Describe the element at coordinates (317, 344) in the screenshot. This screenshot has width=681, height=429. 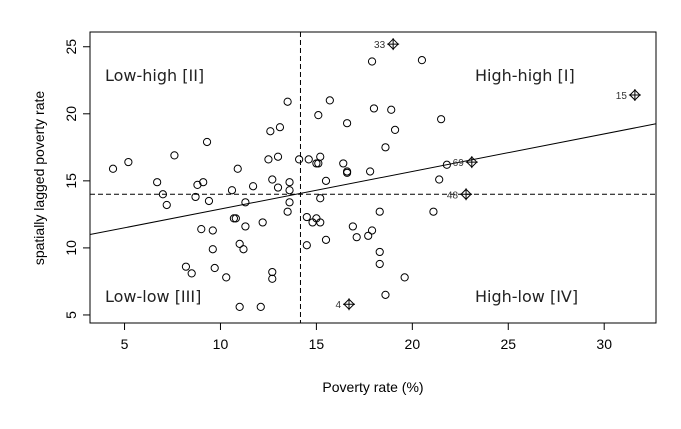
I see `x-tick-label: 15` at that location.